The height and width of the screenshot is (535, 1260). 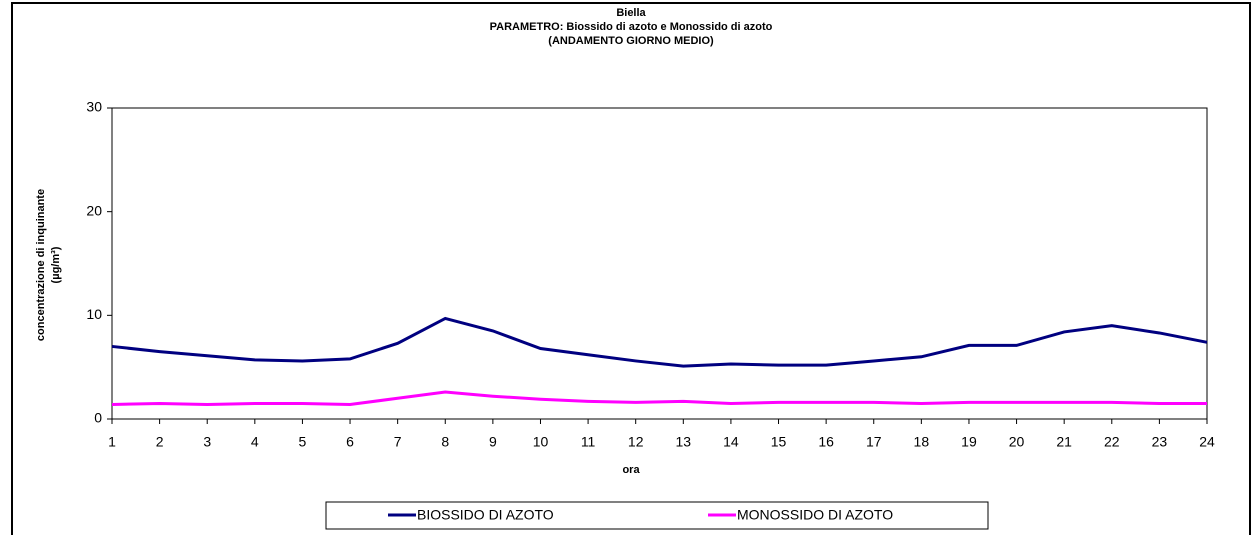 What do you see at coordinates (112, 442) in the screenshot?
I see `x-tick-label: 1` at bounding box center [112, 442].